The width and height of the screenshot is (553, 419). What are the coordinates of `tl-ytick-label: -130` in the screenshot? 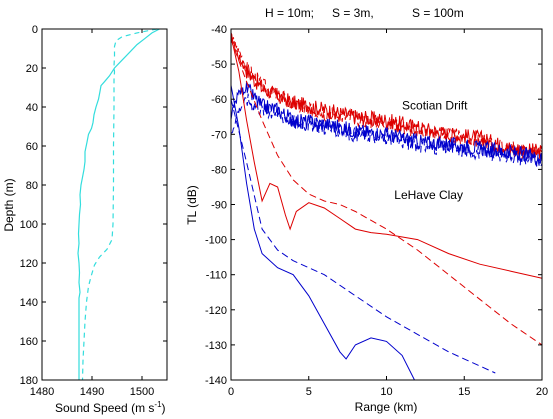 It's located at (216, 346).